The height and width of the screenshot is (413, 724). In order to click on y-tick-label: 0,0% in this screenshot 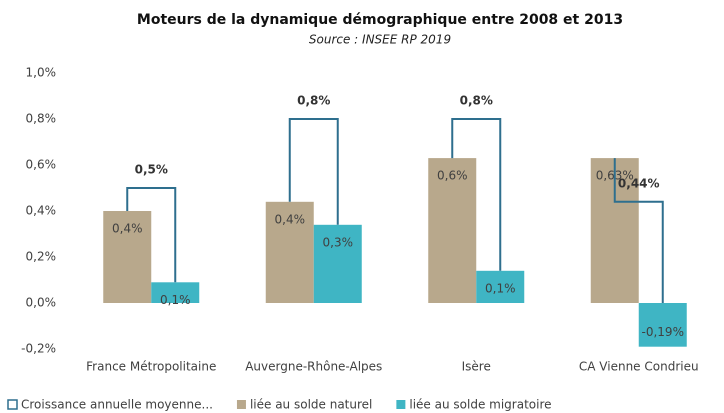, I will do `click(41, 303)`.